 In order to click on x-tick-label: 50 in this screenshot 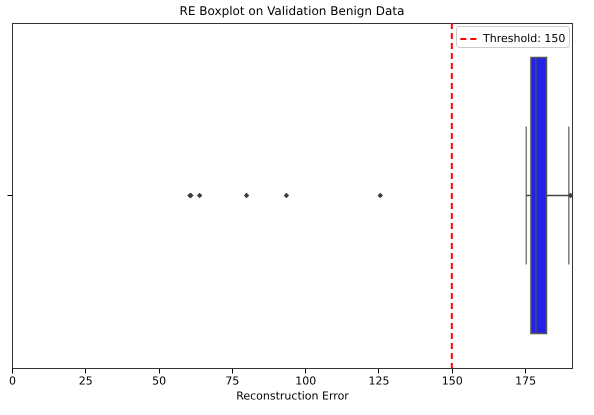, I will do `click(159, 381)`.